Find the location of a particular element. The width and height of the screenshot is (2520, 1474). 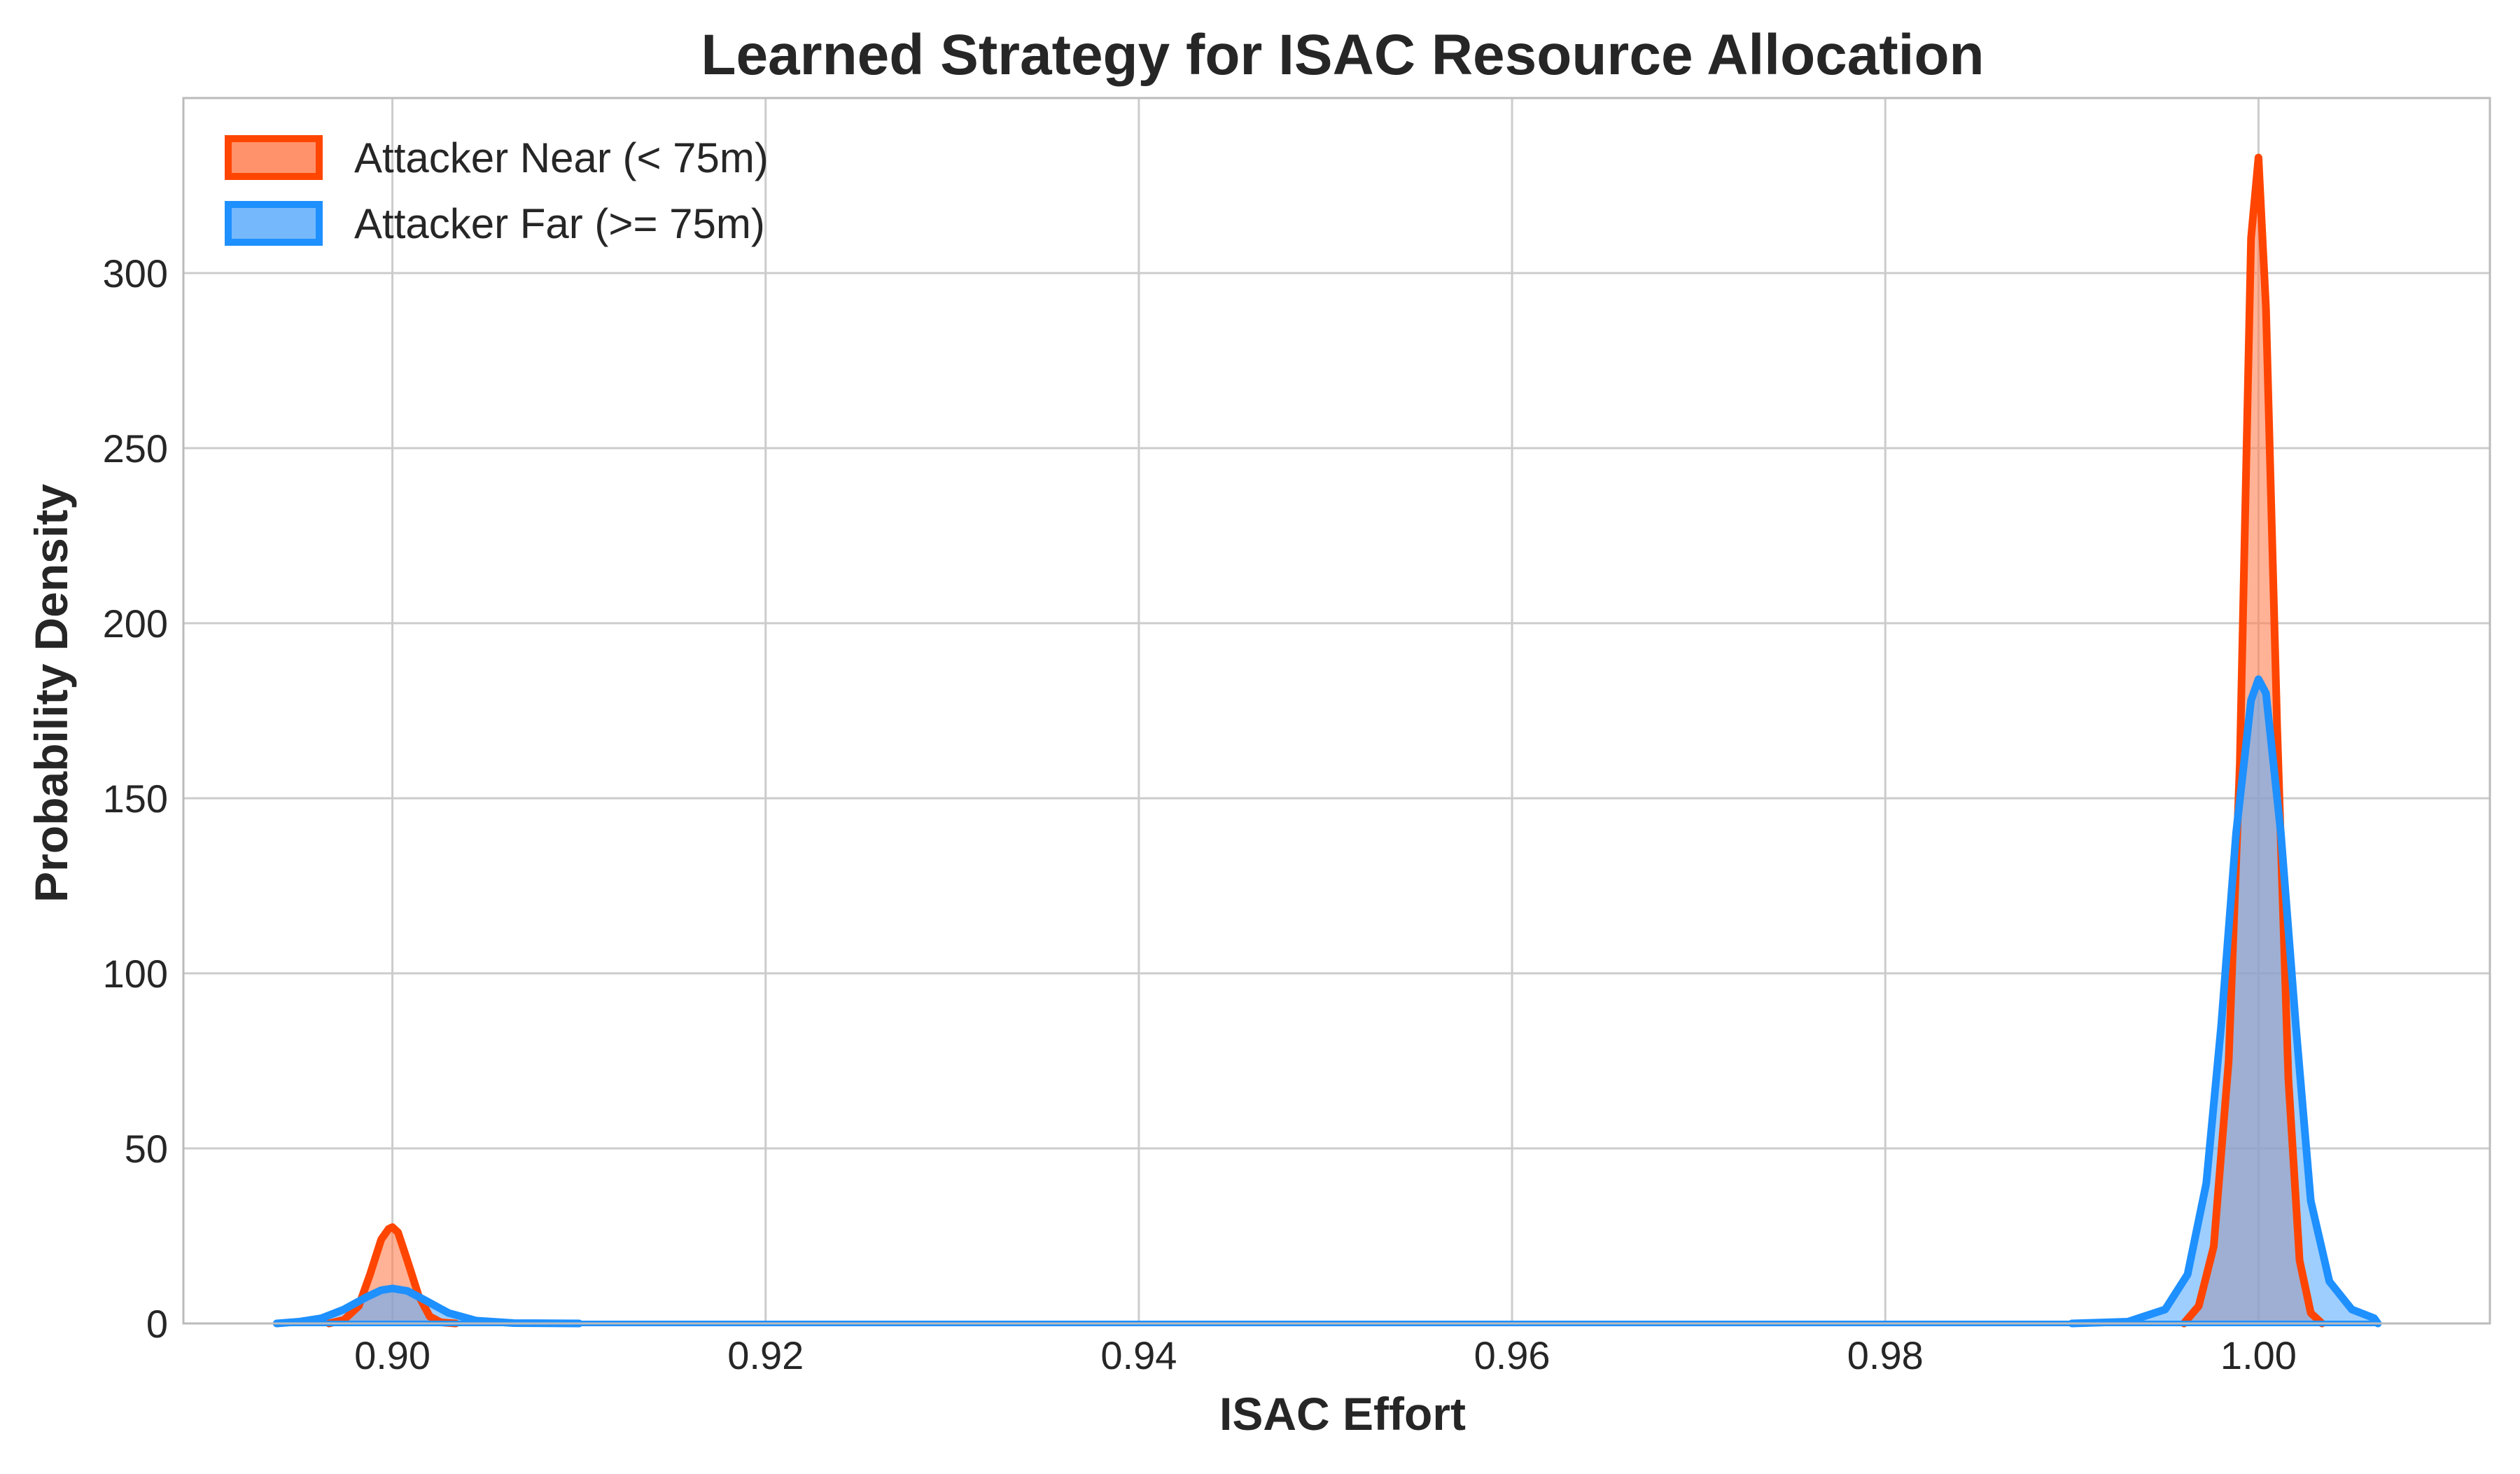

y-axis-label: Probability Density is located at coordinates (51, 693).